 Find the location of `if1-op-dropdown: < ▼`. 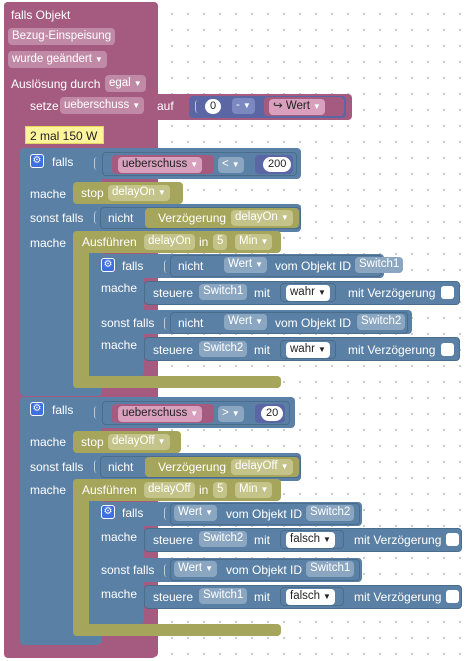

if1-op-dropdown: < ▼ is located at coordinates (231, 165).